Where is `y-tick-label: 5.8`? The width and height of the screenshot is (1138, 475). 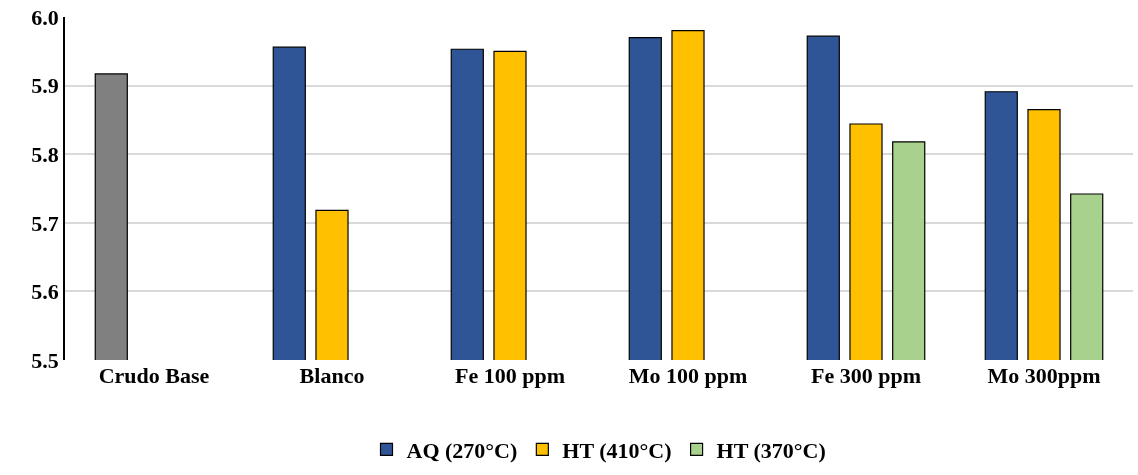 y-tick-label: 5.8 is located at coordinates (45, 154).